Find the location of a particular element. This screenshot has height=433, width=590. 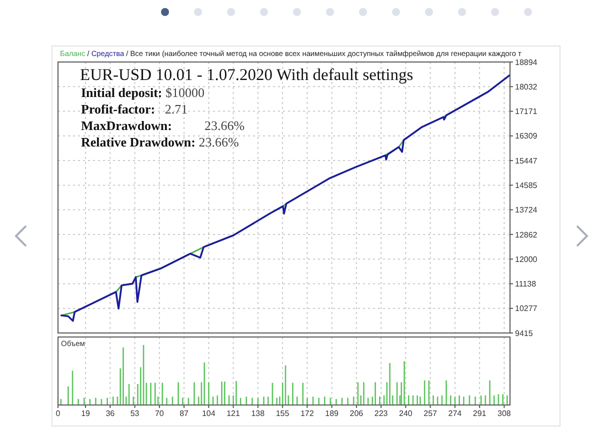

x-tick-label: 206 is located at coordinates (357, 413).